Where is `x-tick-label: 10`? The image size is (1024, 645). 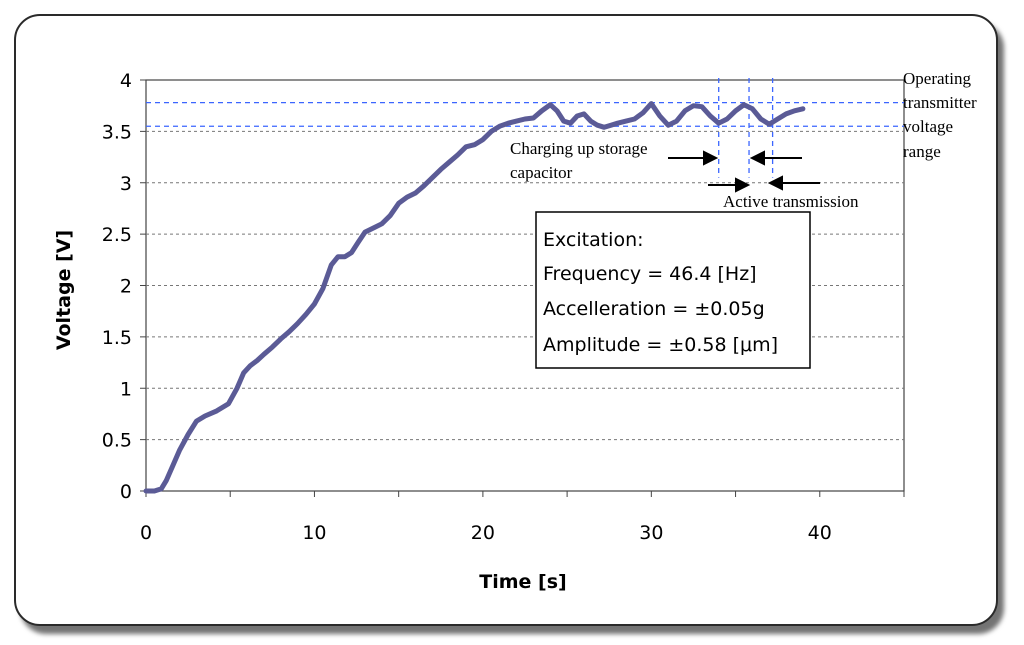 x-tick-label: 10 is located at coordinates (314, 533).